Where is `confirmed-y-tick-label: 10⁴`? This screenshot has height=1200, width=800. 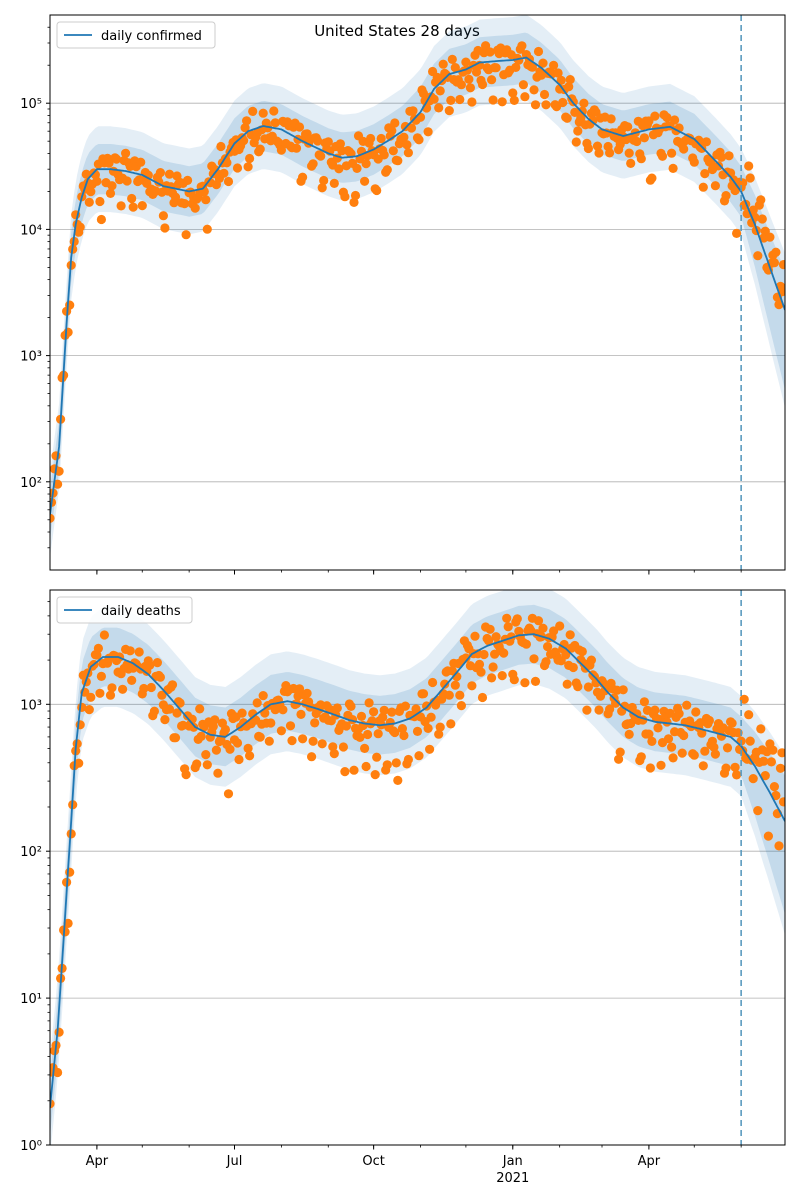 confirmed-y-tick-label: 10⁴ is located at coordinates (31, 230).